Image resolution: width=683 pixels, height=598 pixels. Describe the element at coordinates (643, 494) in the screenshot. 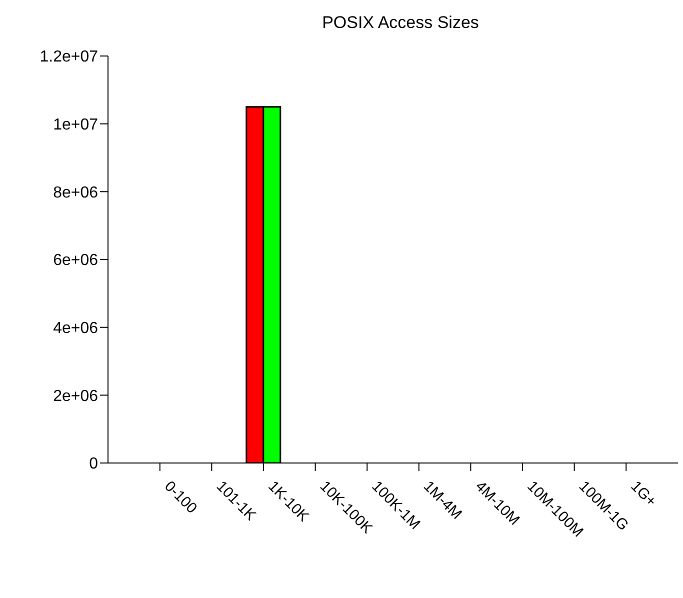

I see `x-tick-label: 1G+` at that location.